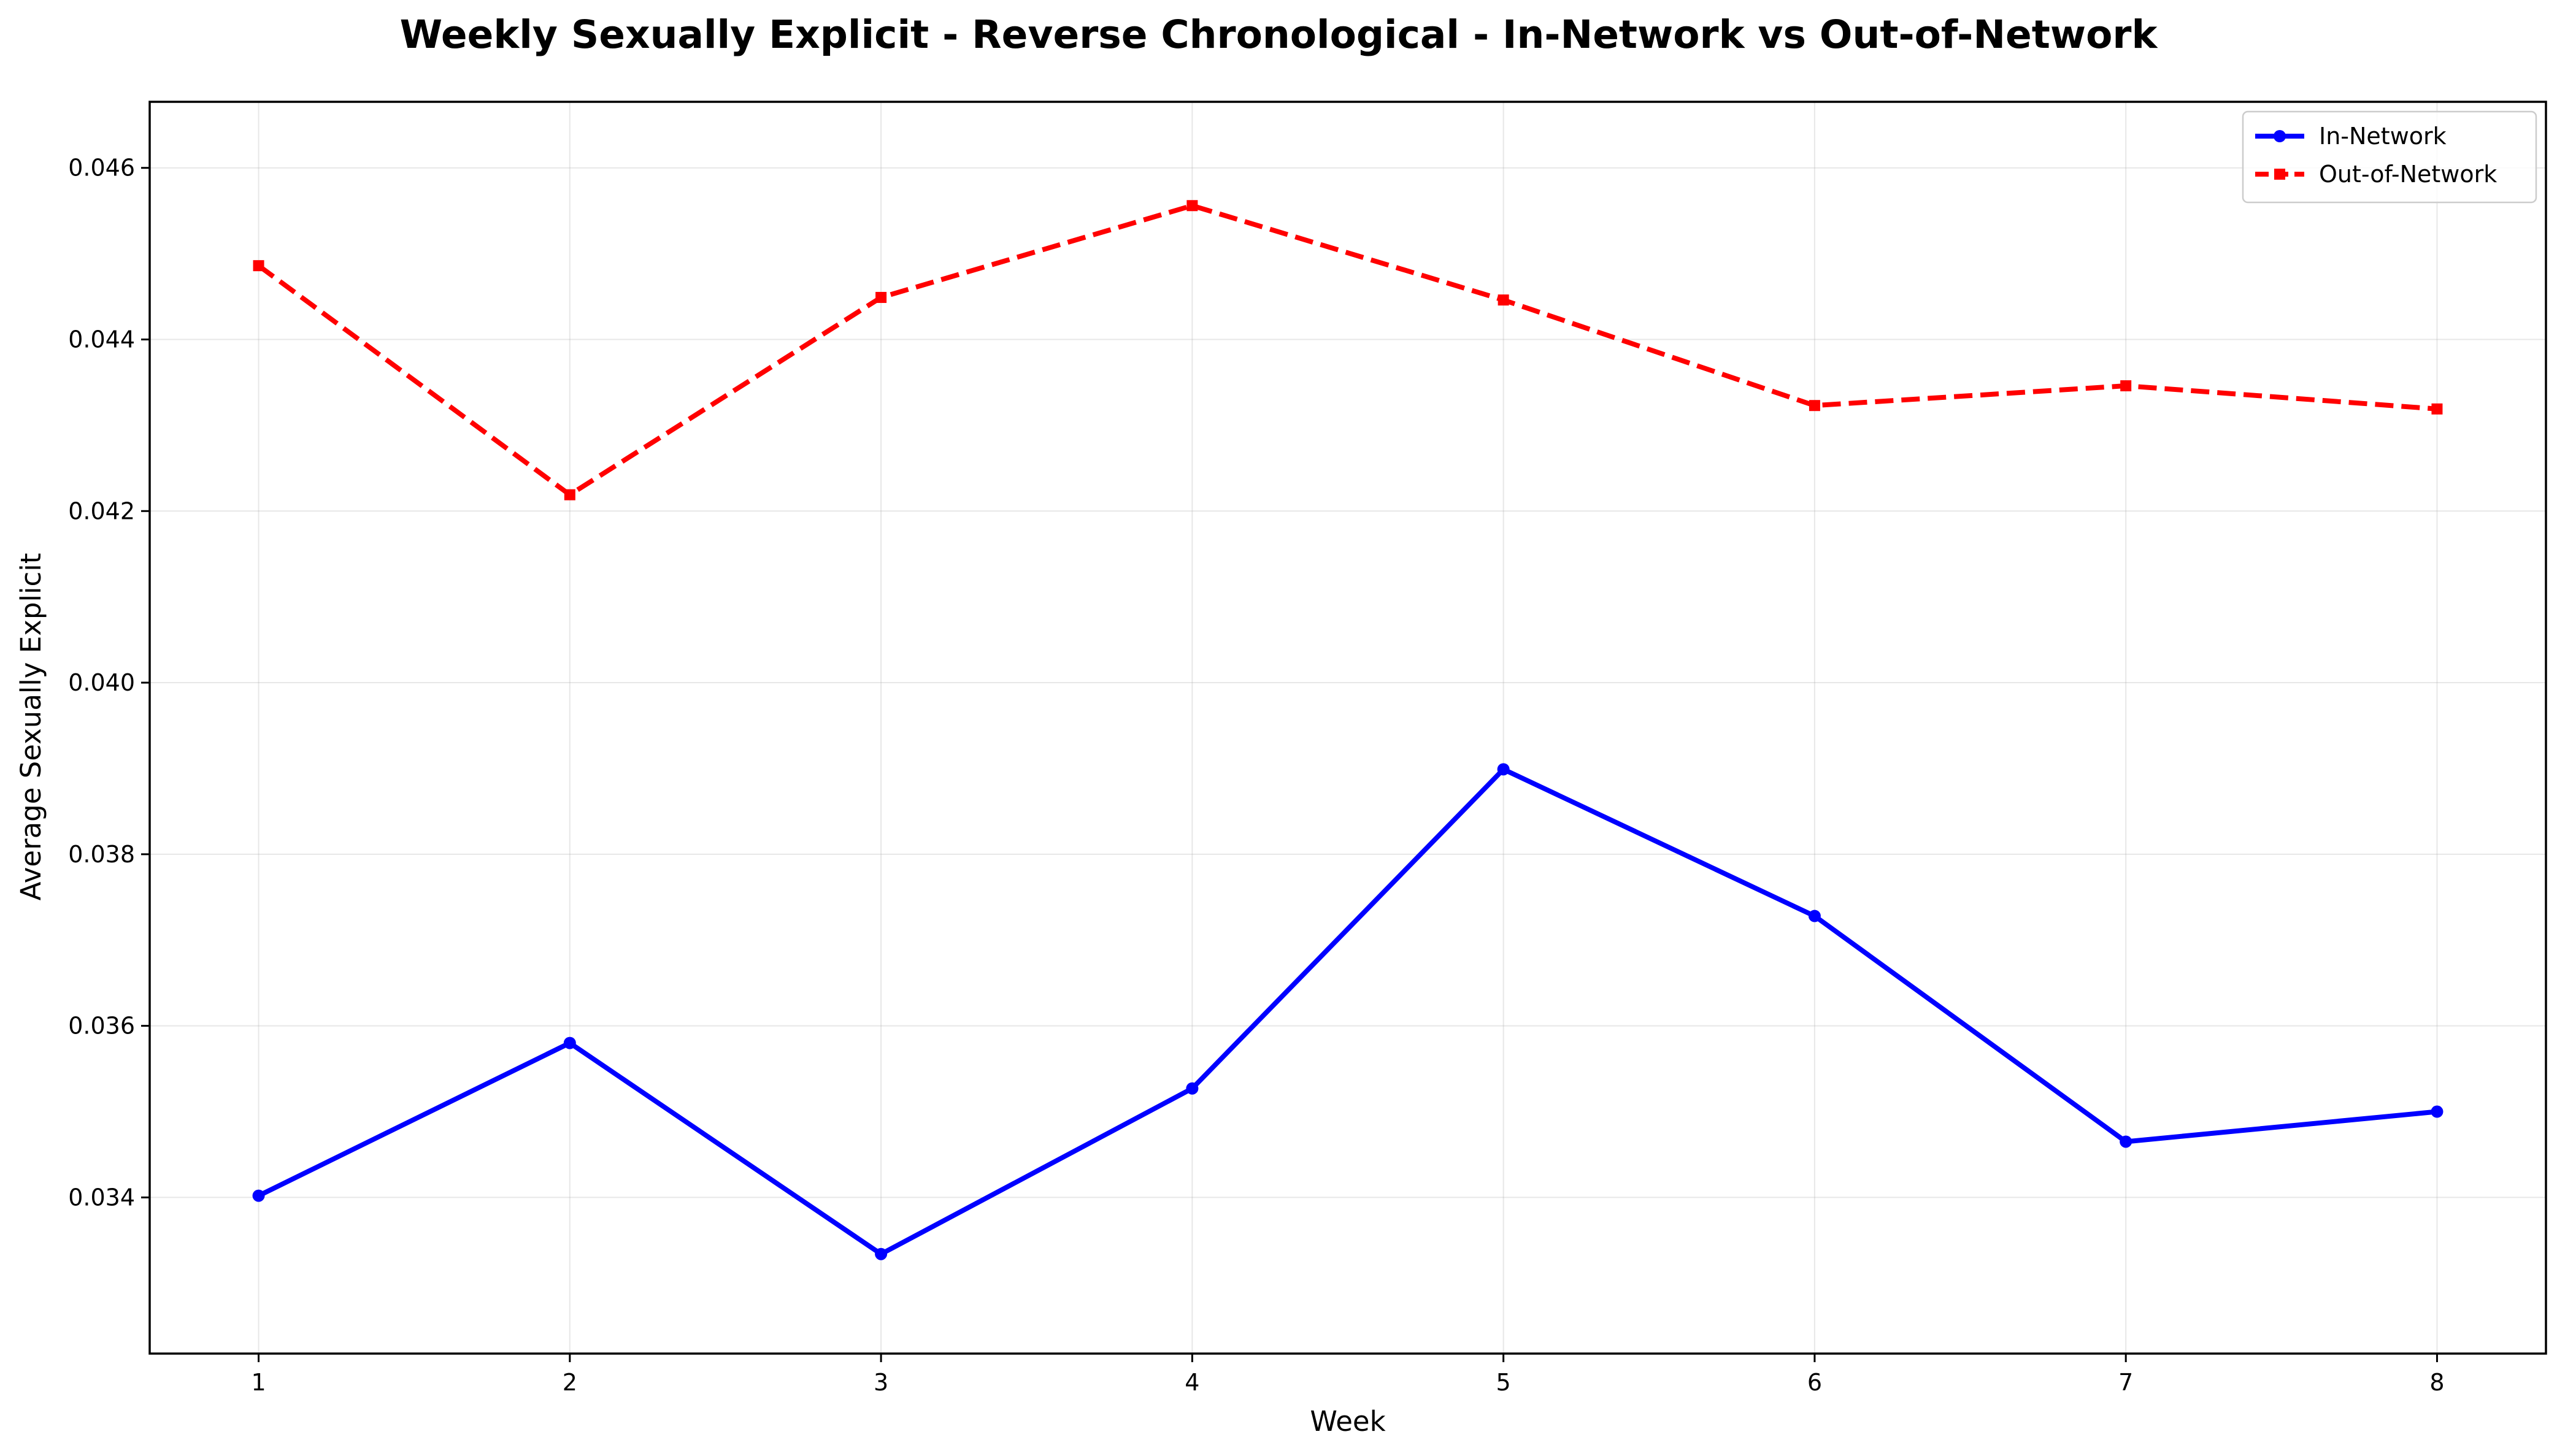 This screenshot has width=2557, height=1456. What do you see at coordinates (1347, 1421) in the screenshot?
I see `x-axis-label: Week` at bounding box center [1347, 1421].